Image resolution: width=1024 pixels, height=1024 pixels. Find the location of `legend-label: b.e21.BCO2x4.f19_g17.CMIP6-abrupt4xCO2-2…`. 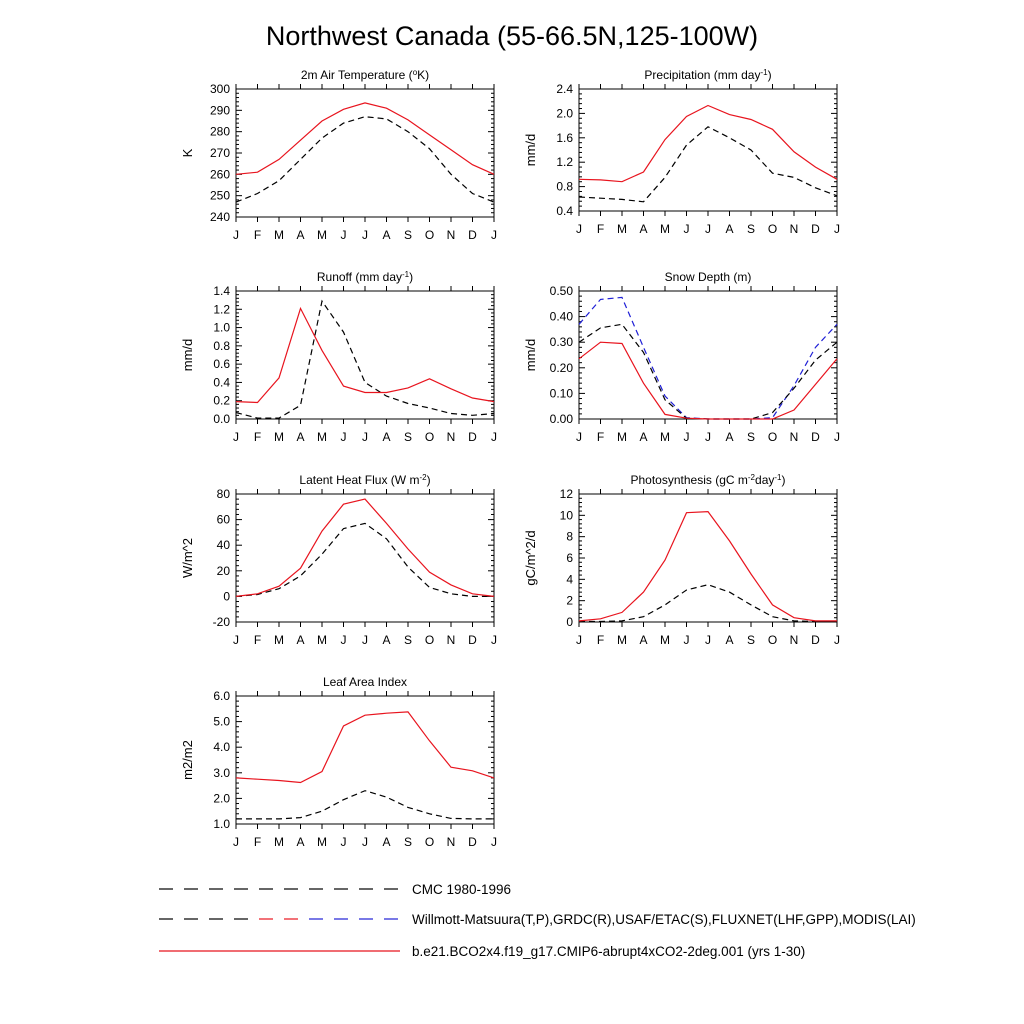

legend-label: b.e21.BCO2x4.f19_g17.CMIP6-abrupt4xCO2-2… is located at coordinates (608, 951).